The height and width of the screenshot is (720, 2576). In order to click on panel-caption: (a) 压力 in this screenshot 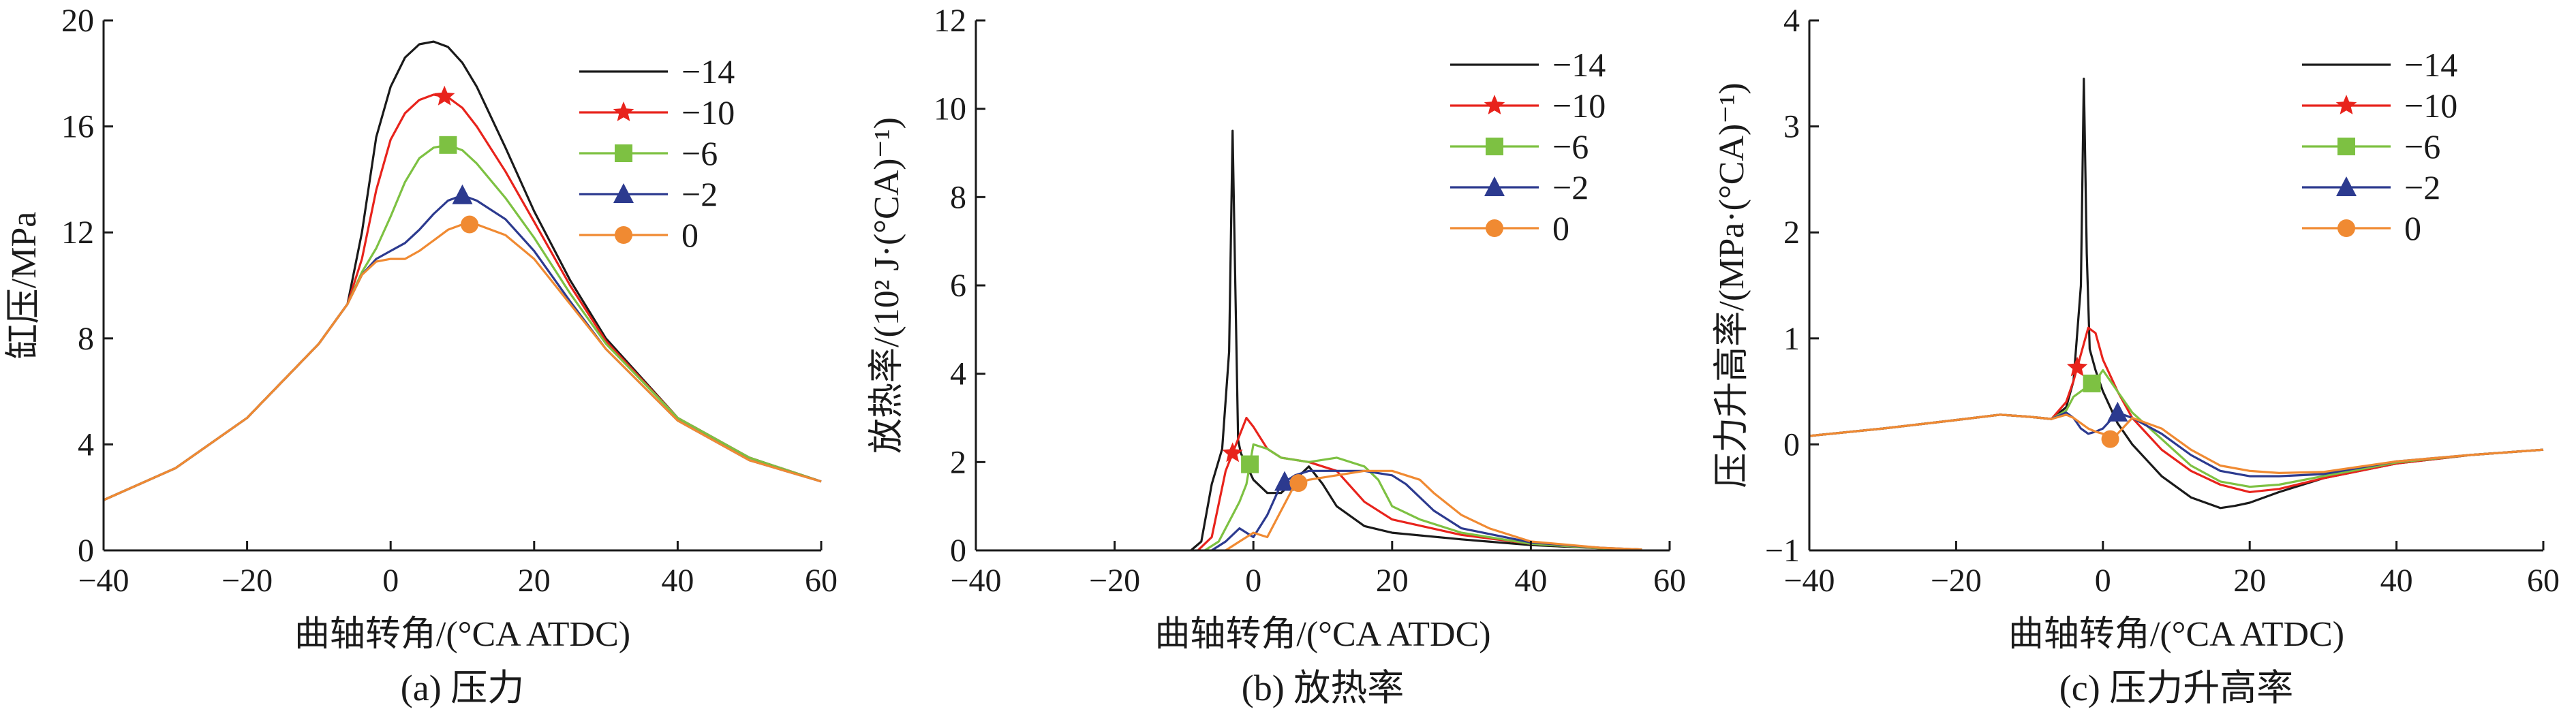, I will do `click(462, 688)`.